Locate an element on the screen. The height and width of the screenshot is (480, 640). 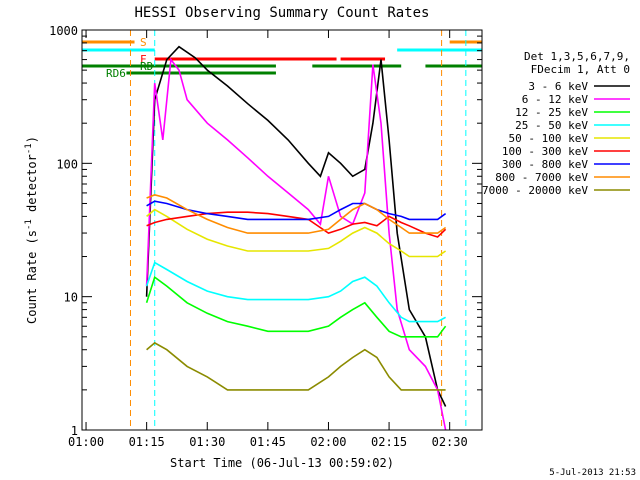
x-tick-label: 02:00 is located at coordinates (328, 442).